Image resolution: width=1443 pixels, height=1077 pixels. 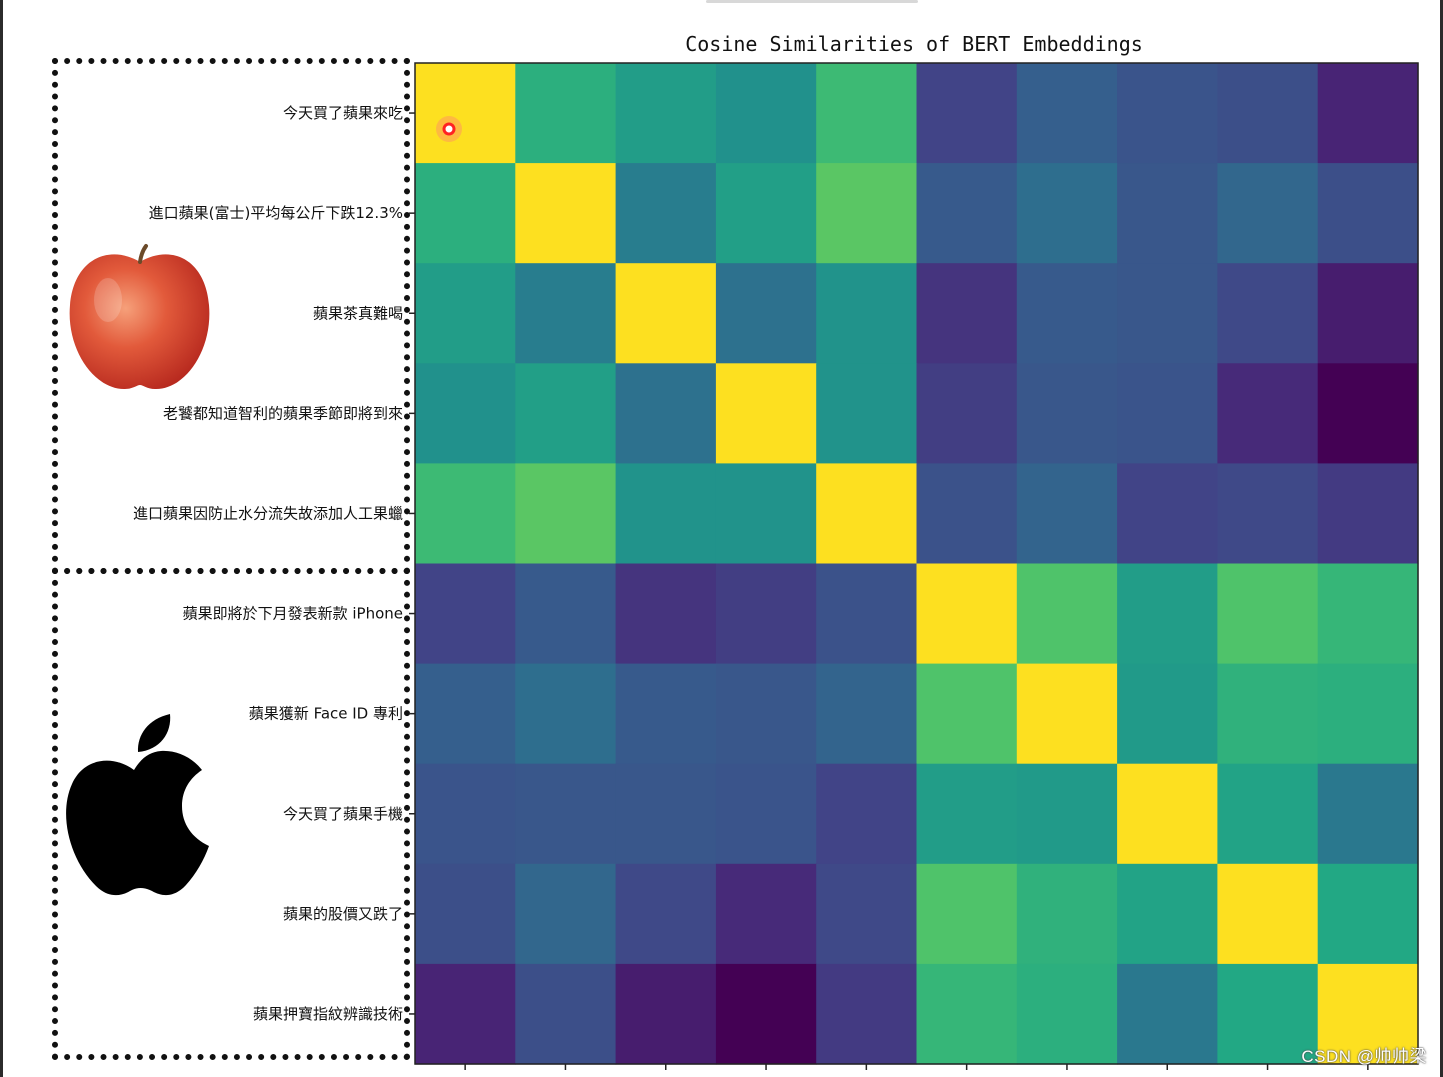 I want to click on row-label: 蘋果押寶指紋辨識技術, so click(x=328, y=1014).